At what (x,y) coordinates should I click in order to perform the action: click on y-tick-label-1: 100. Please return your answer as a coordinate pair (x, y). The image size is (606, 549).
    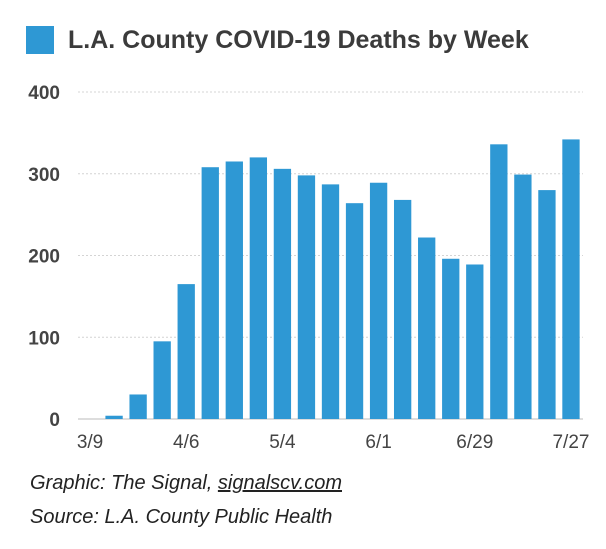
    Looking at the image, I should click on (44, 338).